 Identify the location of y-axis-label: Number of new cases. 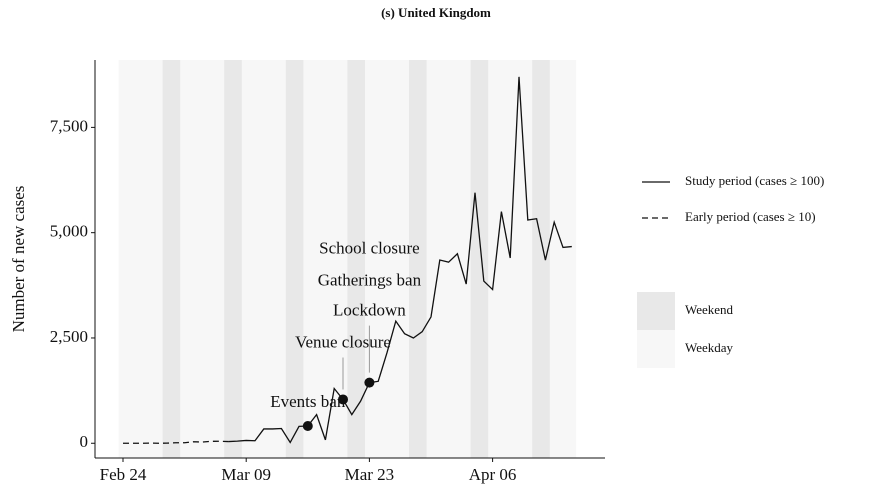
(18, 259).